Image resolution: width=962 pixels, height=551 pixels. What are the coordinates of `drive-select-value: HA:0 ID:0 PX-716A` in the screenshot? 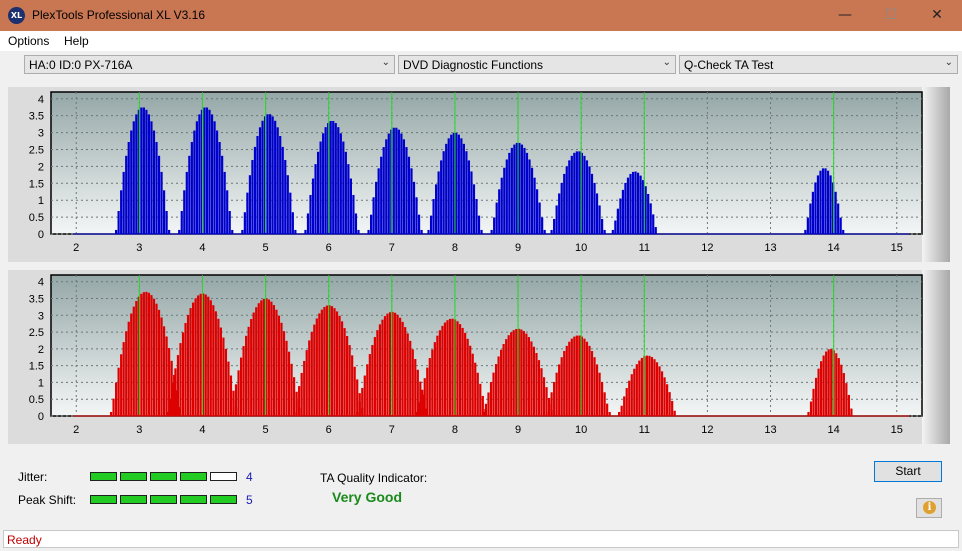 It's located at (81, 65).